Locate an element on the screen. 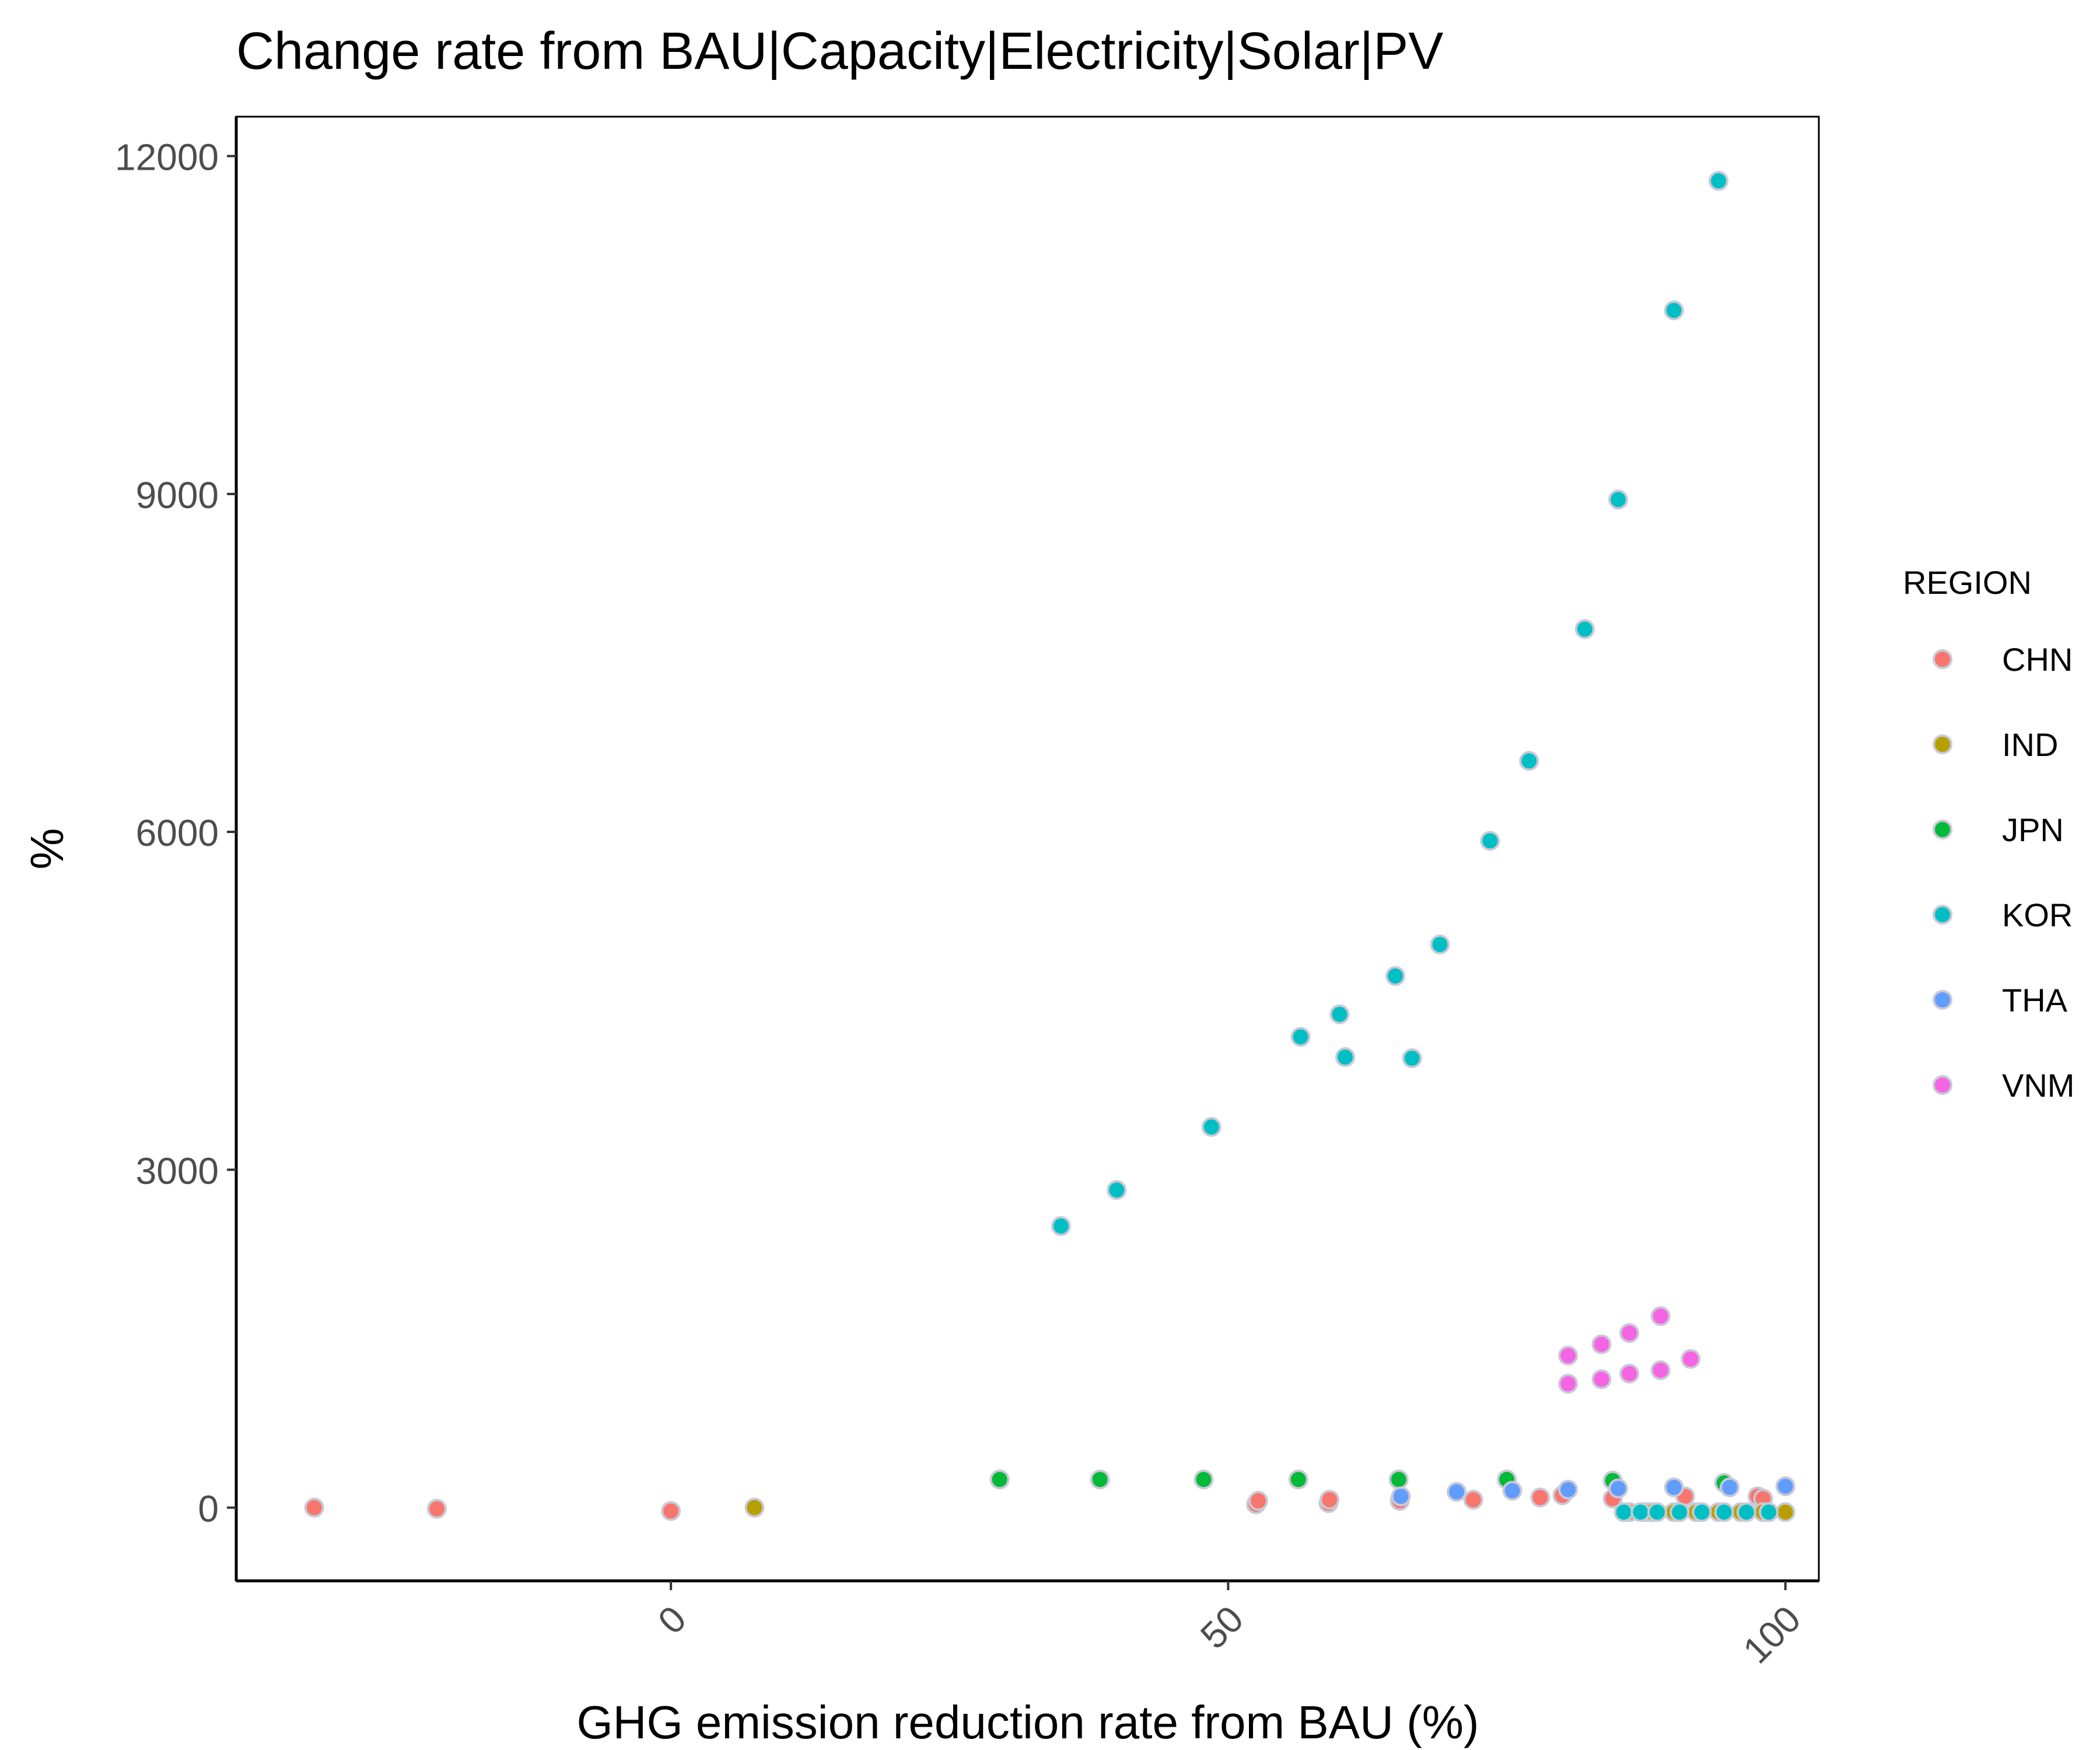 This screenshot has height=1750, width=2100. y-tick-label: 0 is located at coordinates (208, 1509).